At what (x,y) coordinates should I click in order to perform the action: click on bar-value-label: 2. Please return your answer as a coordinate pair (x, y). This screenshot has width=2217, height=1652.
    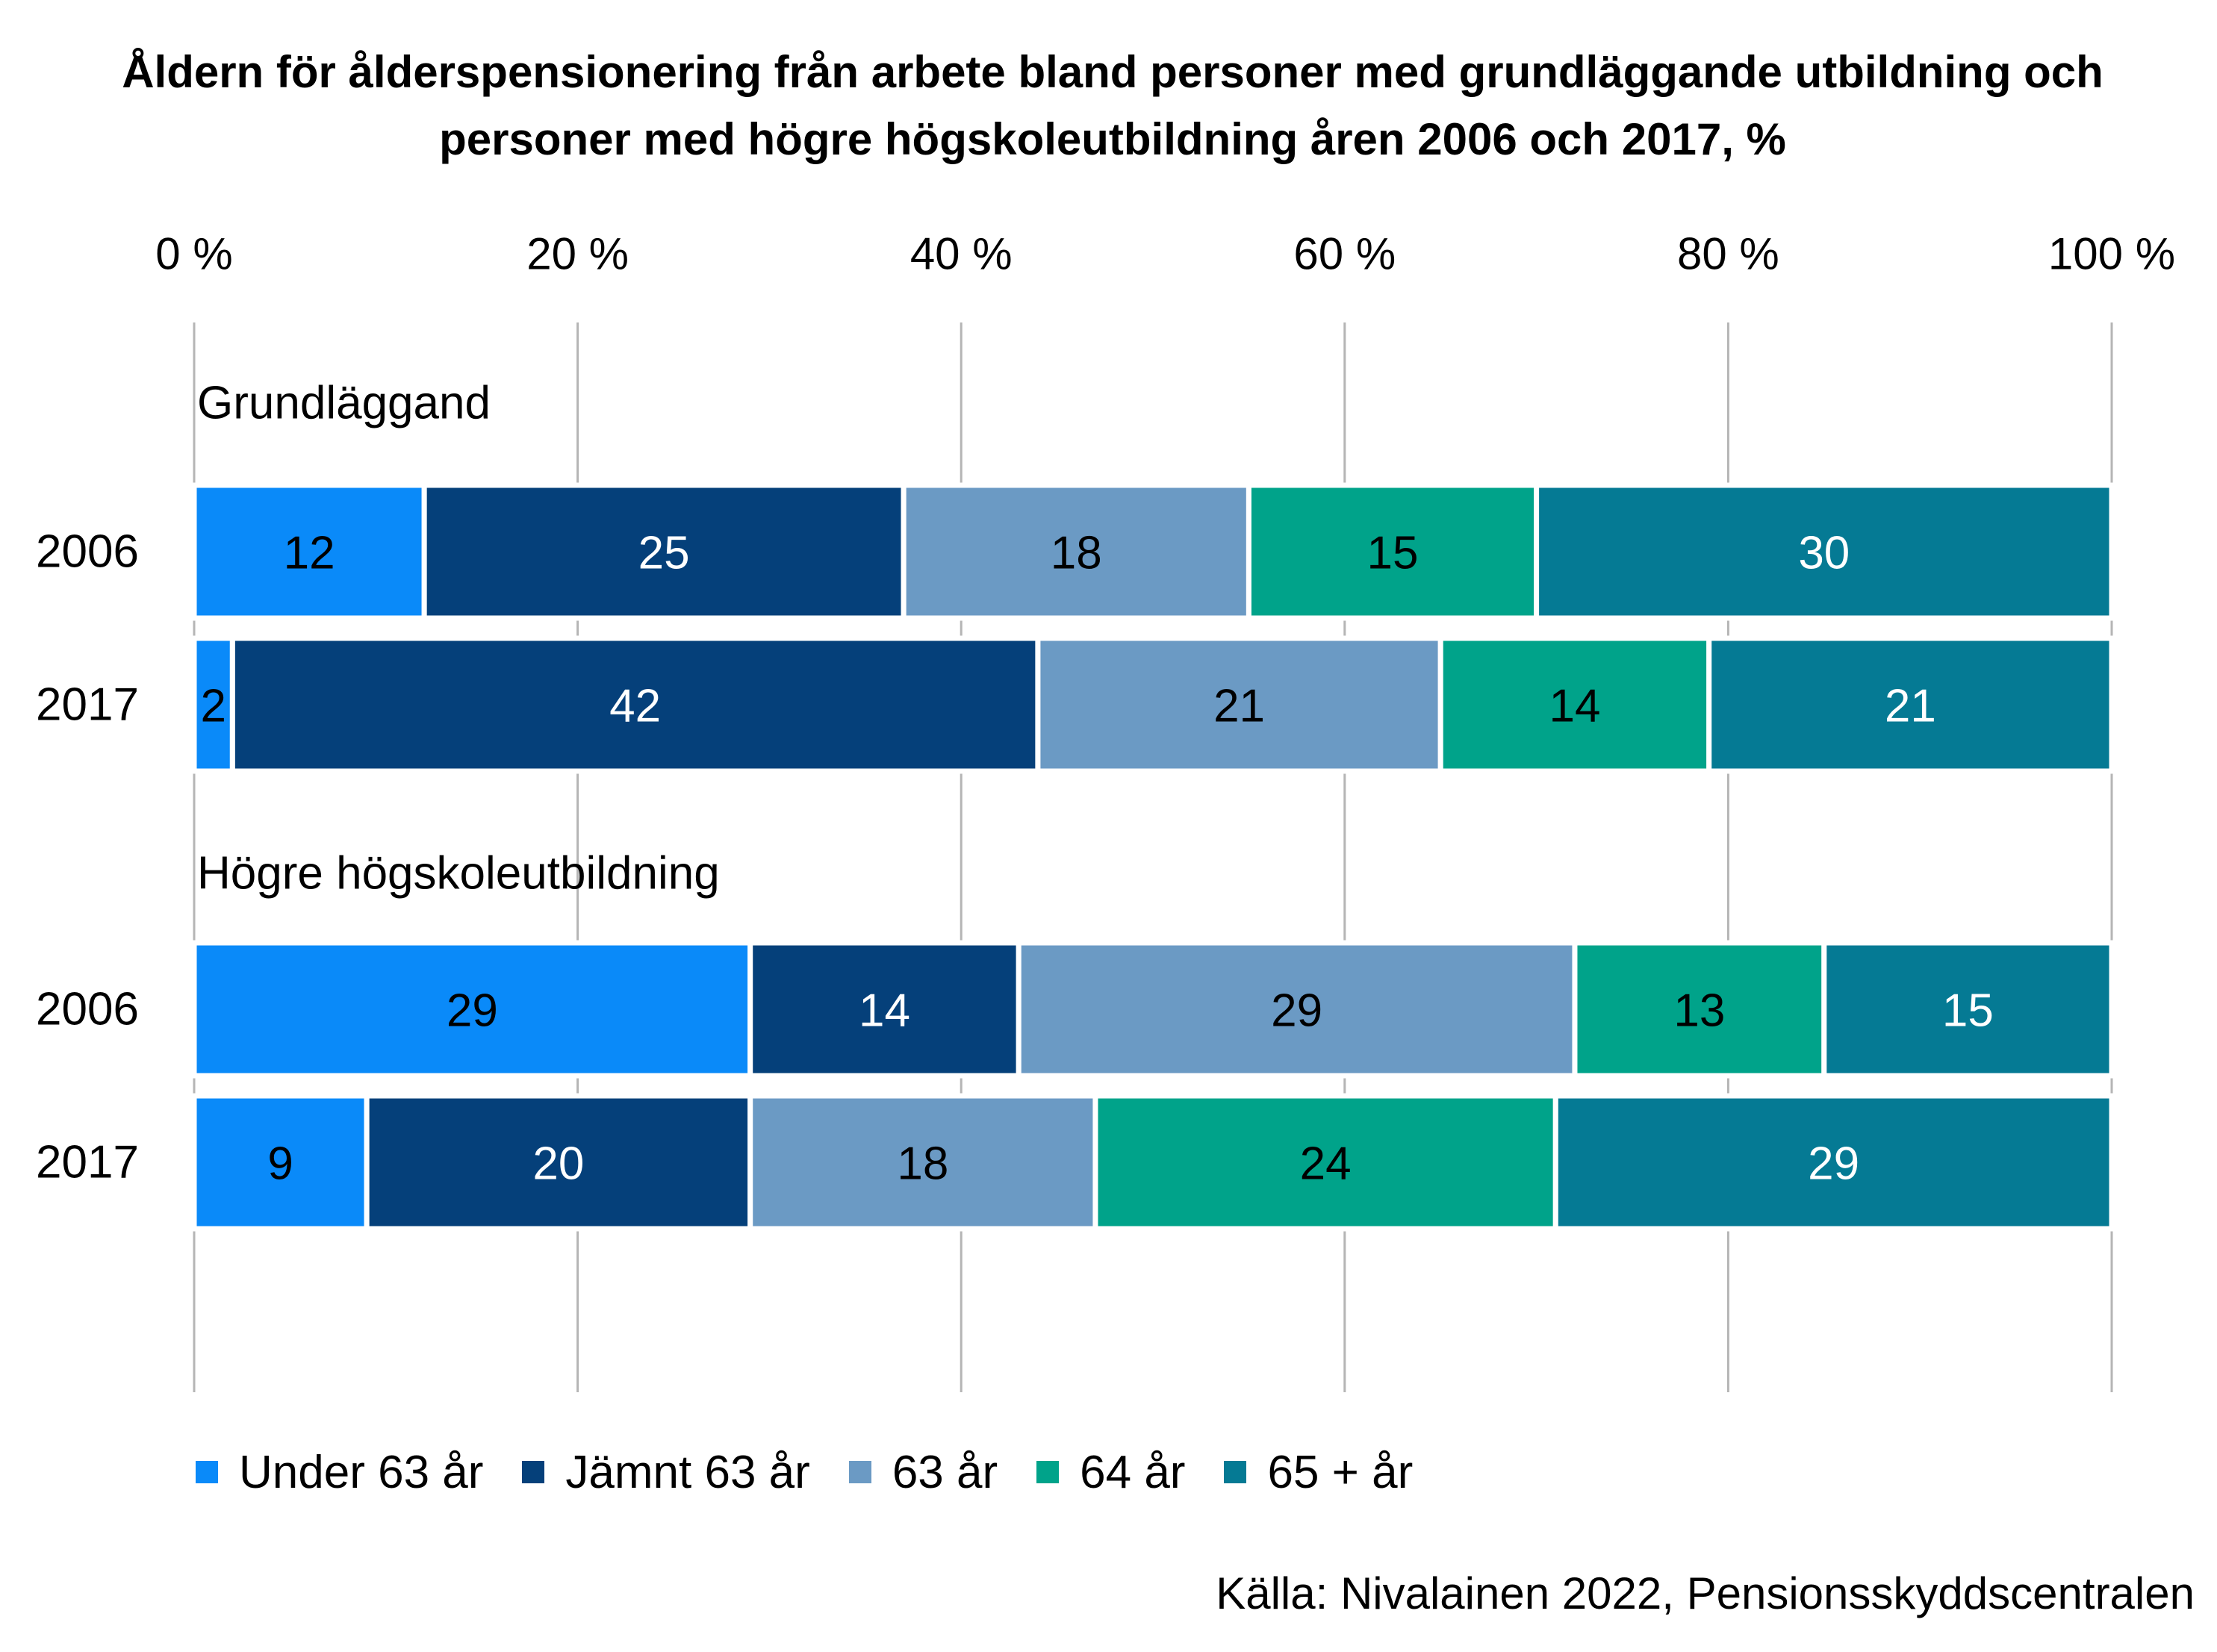
    Looking at the image, I should click on (213, 706).